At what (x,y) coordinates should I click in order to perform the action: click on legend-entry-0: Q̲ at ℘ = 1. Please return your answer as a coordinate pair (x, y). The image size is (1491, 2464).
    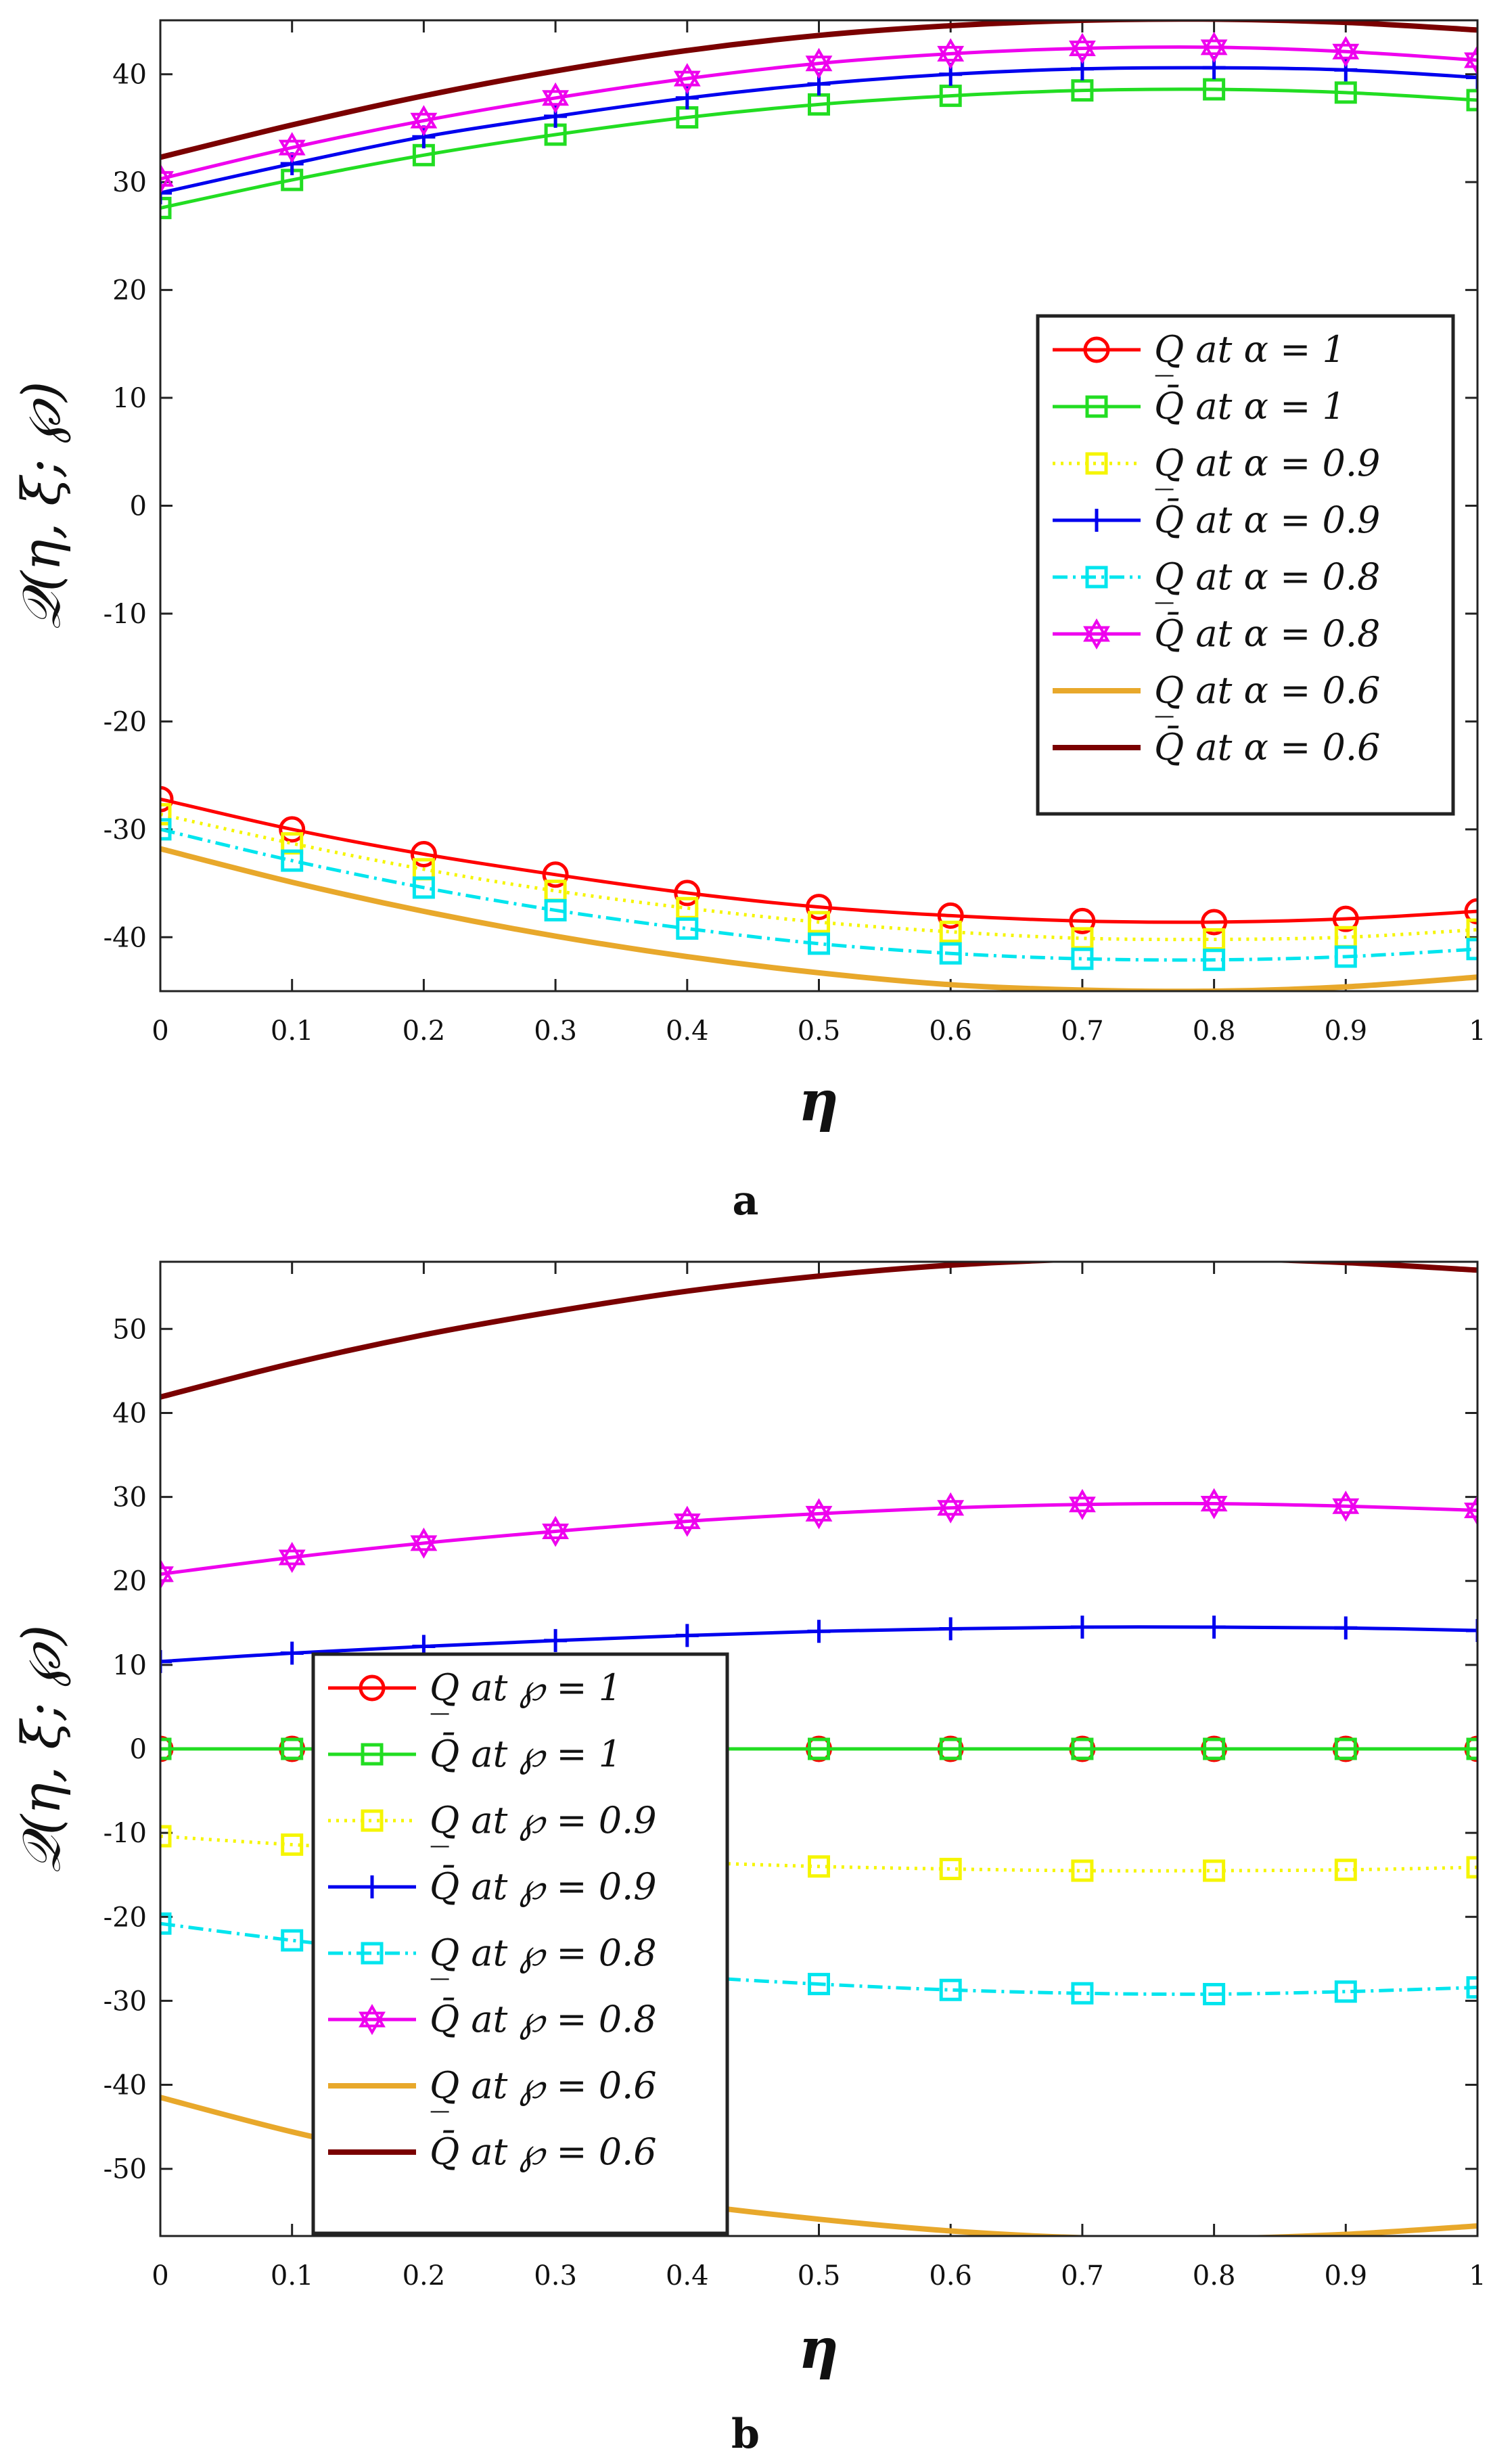
    Looking at the image, I should click on (475, 1690).